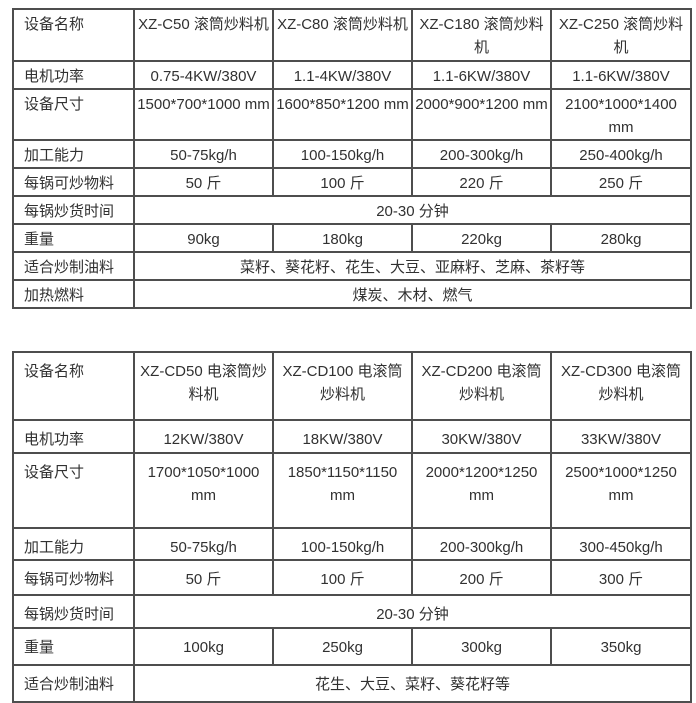 The width and height of the screenshot is (696, 703). What do you see at coordinates (203, 490) in the screenshot?
I see `cell-size: 1700*1050*1000 mm` at bounding box center [203, 490].